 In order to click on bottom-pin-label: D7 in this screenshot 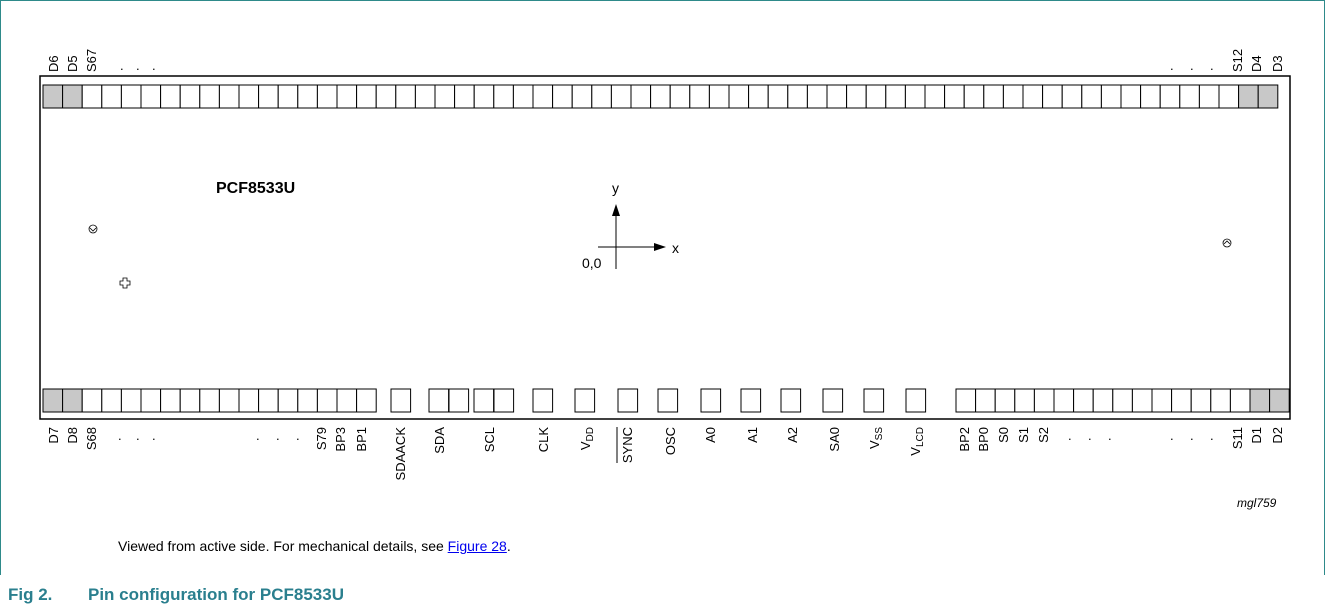, I will do `click(53, 435)`.